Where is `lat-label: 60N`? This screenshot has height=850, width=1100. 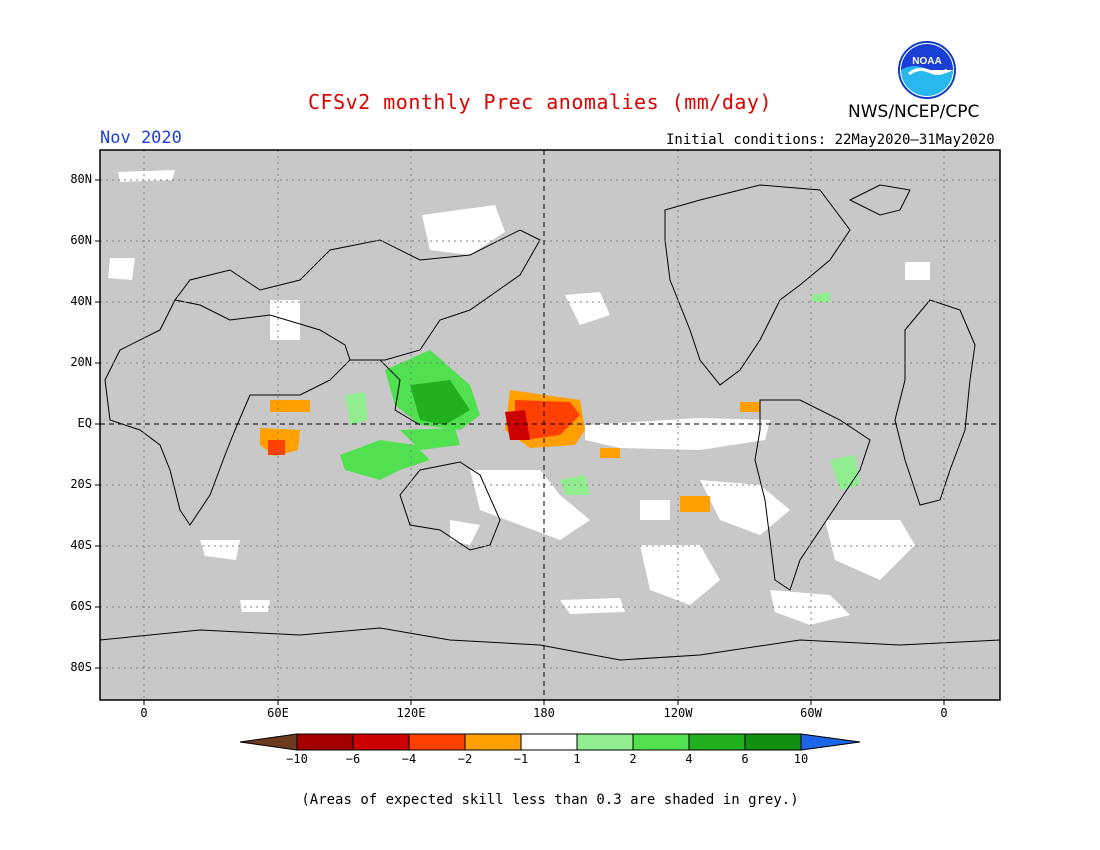
lat-label: 60N is located at coordinates (81, 240).